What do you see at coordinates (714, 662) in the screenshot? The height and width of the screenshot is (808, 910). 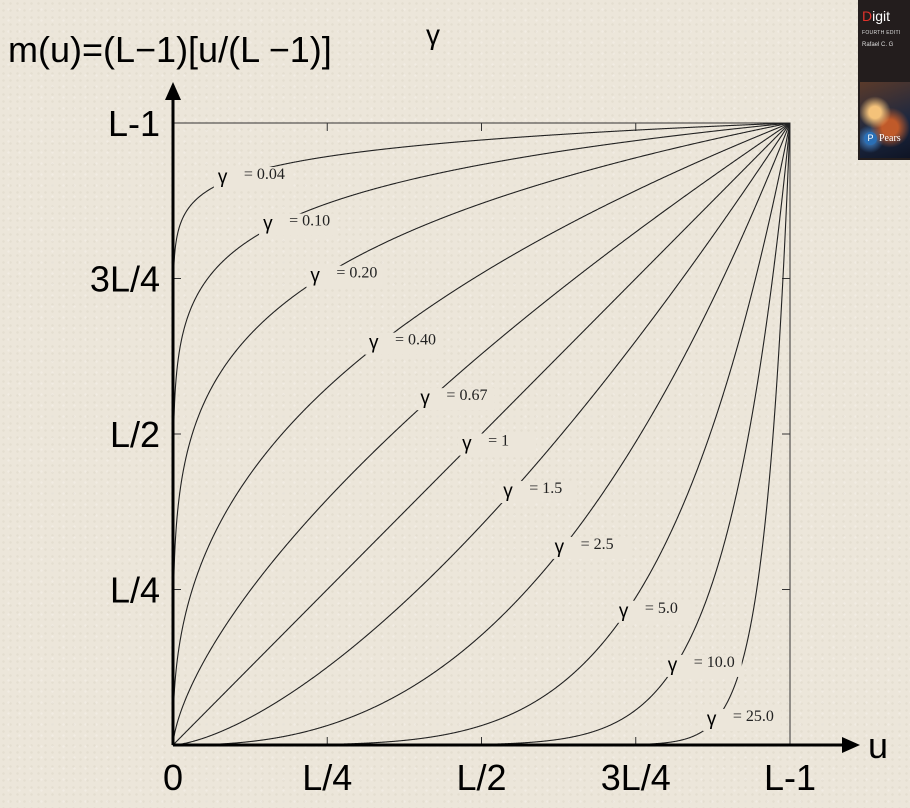 I see `gamma-value-9: = 10.0` at bounding box center [714, 662].